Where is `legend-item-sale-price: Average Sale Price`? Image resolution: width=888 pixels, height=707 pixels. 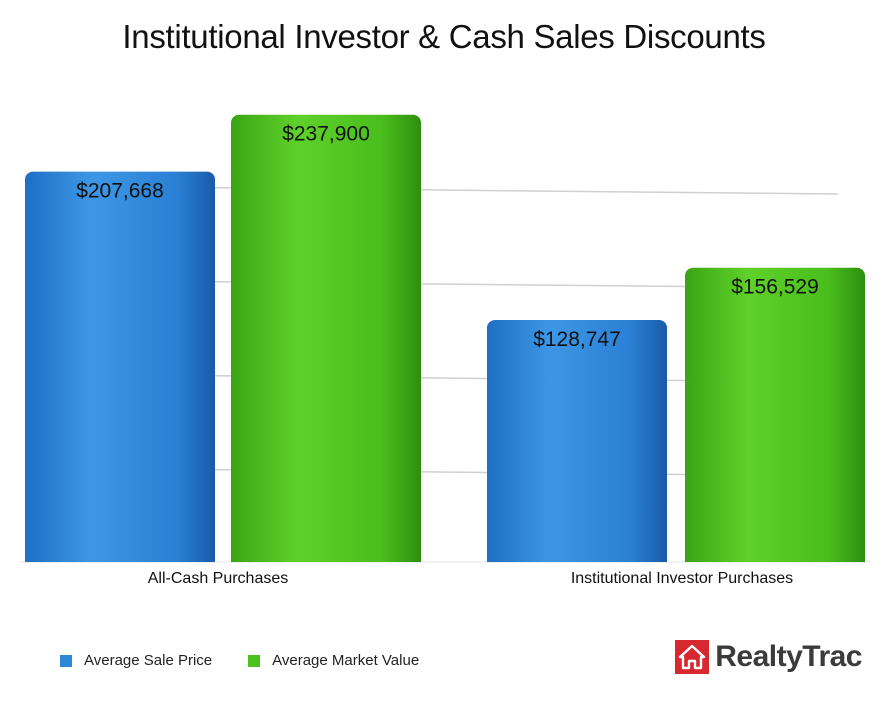 legend-item-sale-price: Average Sale Price is located at coordinates (136, 660).